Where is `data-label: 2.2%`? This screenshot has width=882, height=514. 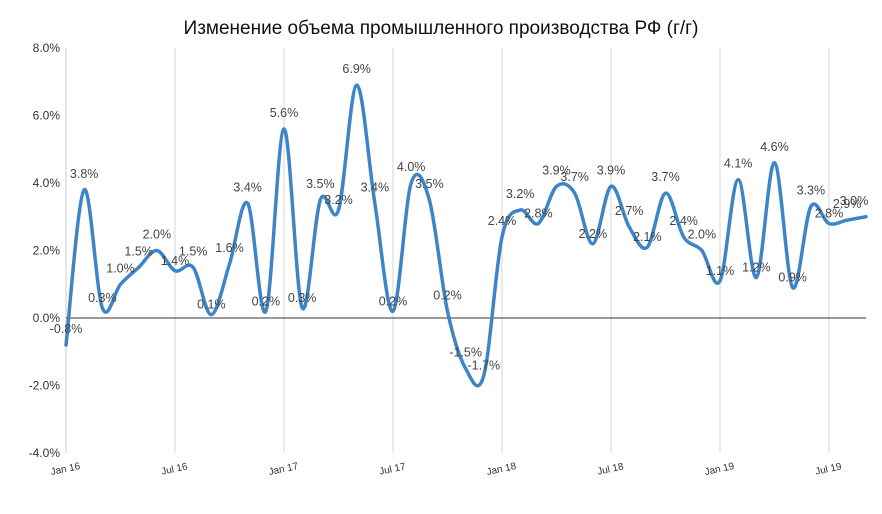 data-label: 2.2% is located at coordinates (593, 234).